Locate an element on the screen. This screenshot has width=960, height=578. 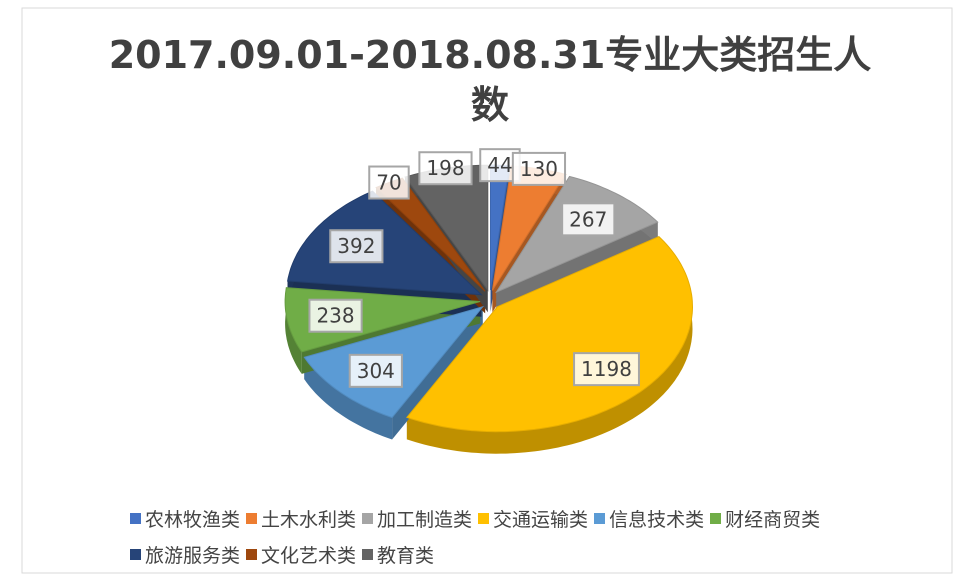
legend-item: 交通运输类 is located at coordinates (533, 518).